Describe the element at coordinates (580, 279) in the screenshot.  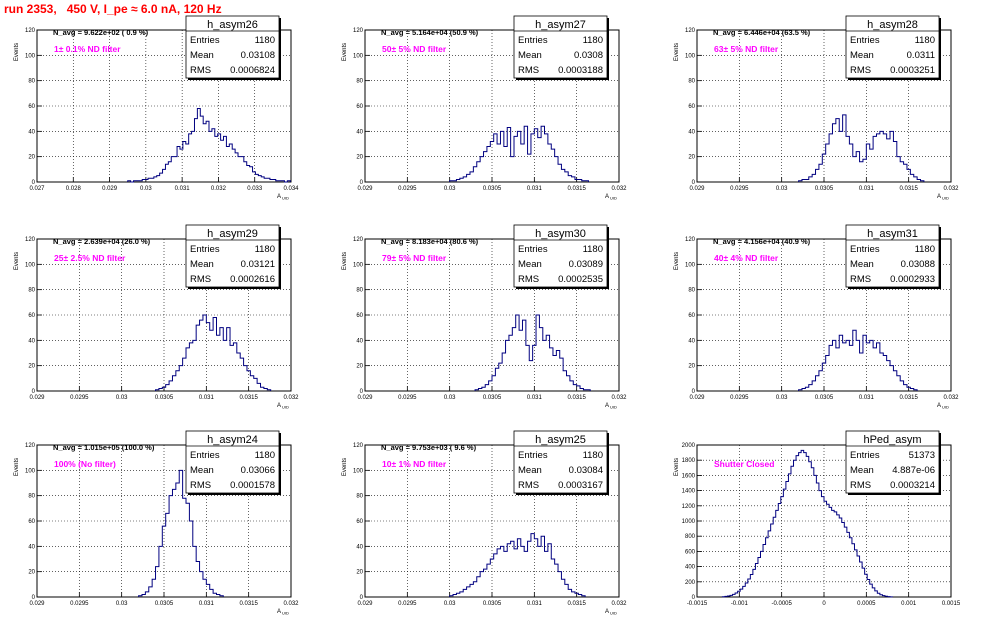
I see `stat-value: 0.0002535` at that location.